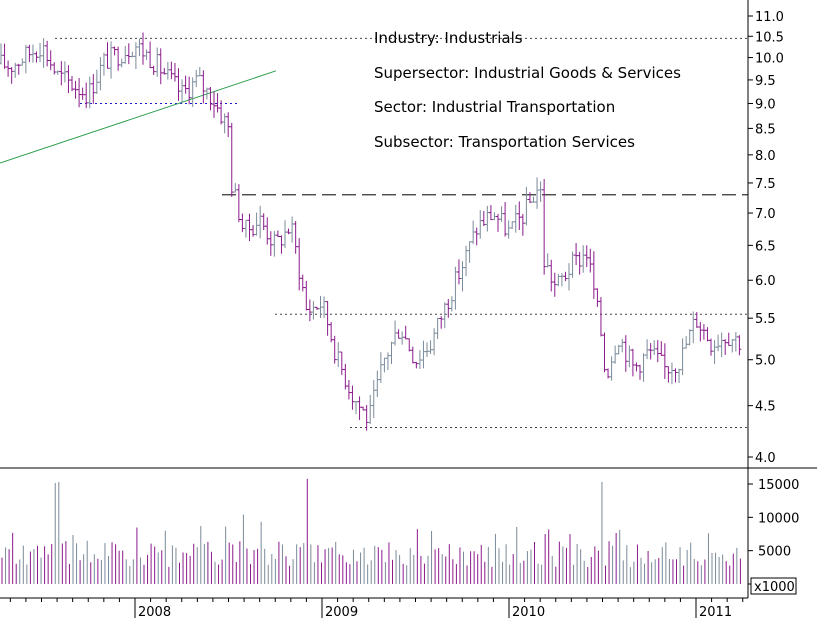 The image size is (817, 622). What do you see at coordinates (494, 107) in the screenshot?
I see `info-line: Sector: Industrial Transportation` at bounding box center [494, 107].